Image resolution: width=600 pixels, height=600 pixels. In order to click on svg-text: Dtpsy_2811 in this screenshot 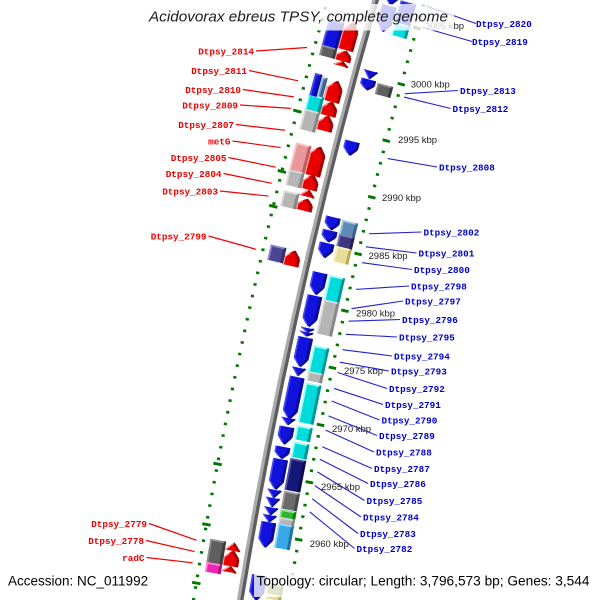, I will do `click(219, 71)`.